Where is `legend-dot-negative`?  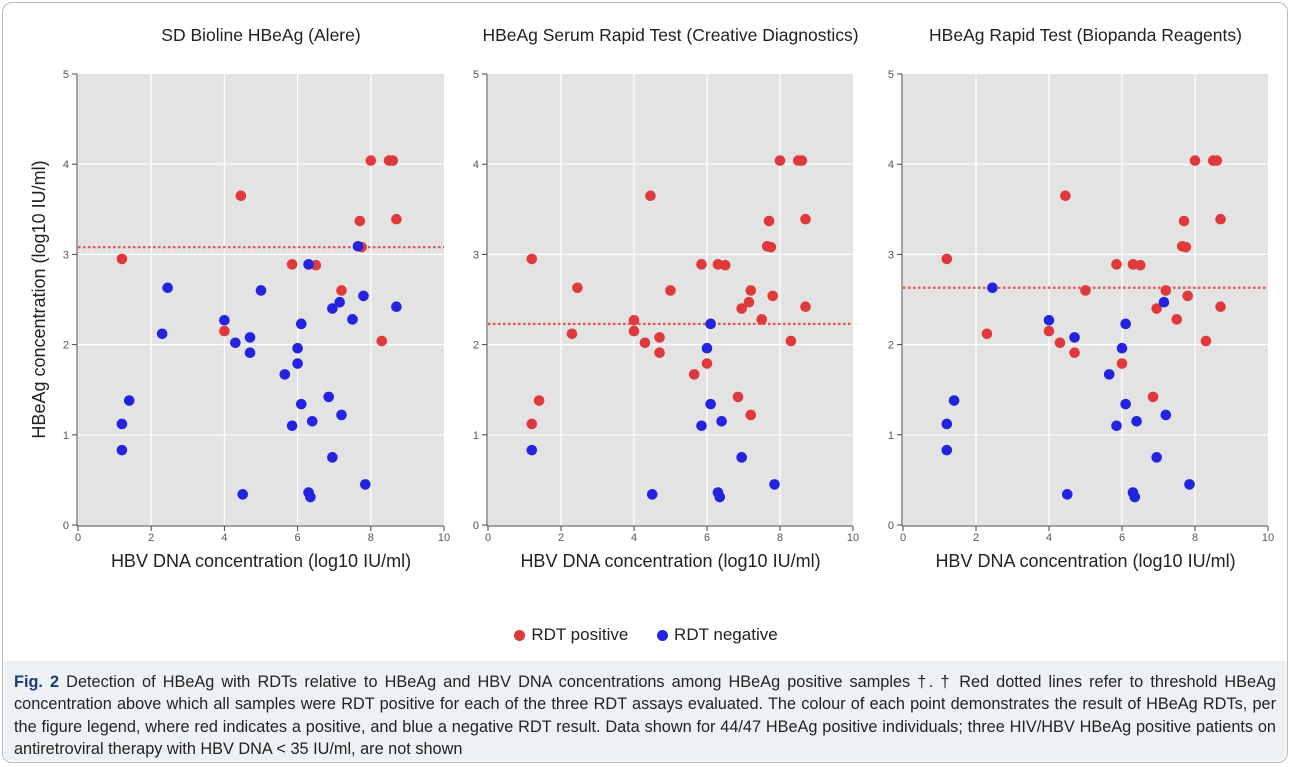 legend-dot-negative is located at coordinates (663, 635).